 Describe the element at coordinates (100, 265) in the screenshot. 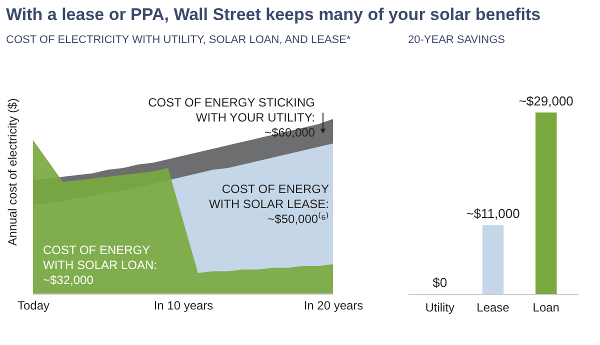

I see `annotation: COST OF ENERGY WITH SOLAR LOAN: ~$32,000` at that location.